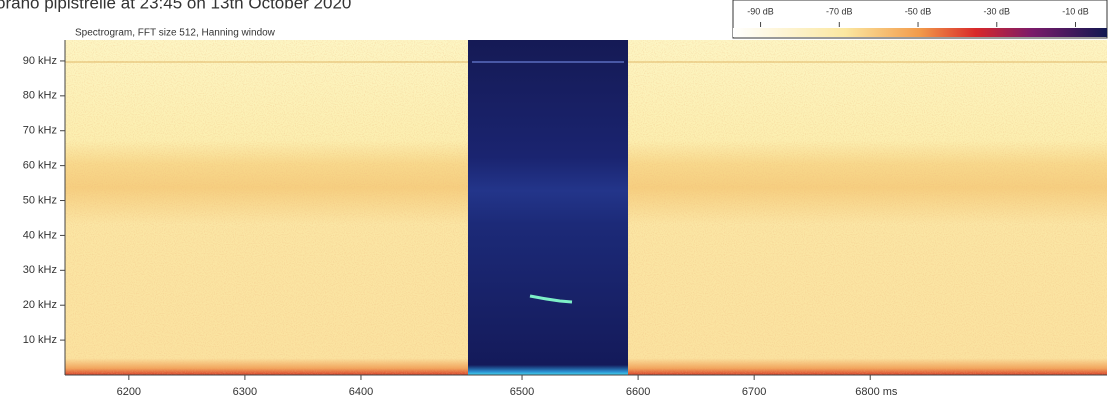  What do you see at coordinates (40, 61) in the screenshot?
I see `y-tick-label: 90 kHz` at bounding box center [40, 61].